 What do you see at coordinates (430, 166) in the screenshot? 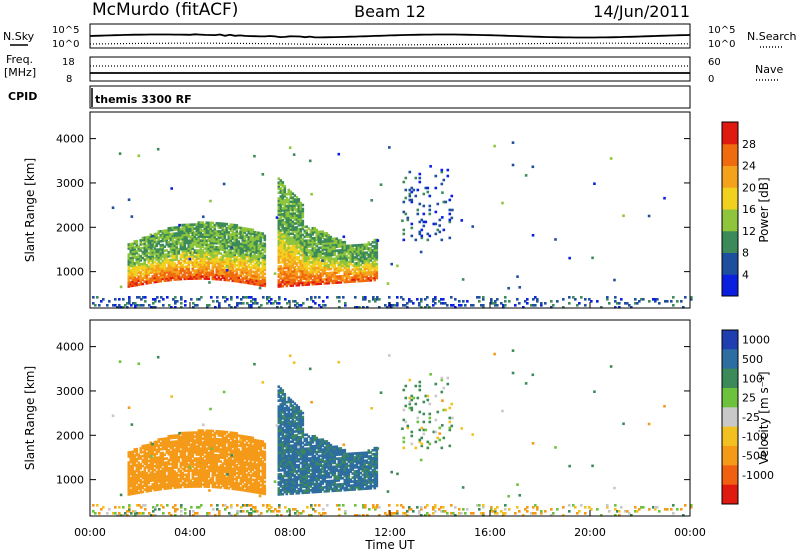
I see `scatter-cell` at bounding box center [430, 166].